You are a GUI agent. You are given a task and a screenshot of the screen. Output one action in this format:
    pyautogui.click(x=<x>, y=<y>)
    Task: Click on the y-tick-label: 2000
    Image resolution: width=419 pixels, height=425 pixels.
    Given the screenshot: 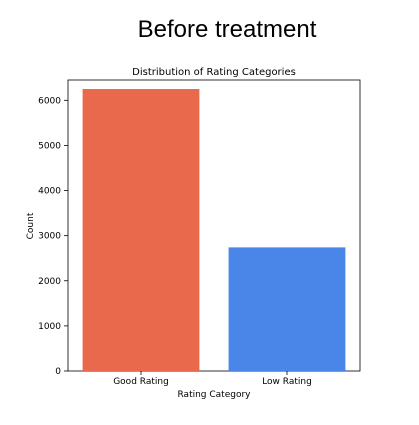 What is the action you would take?
    pyautogui.click(x=49, y=282)
    